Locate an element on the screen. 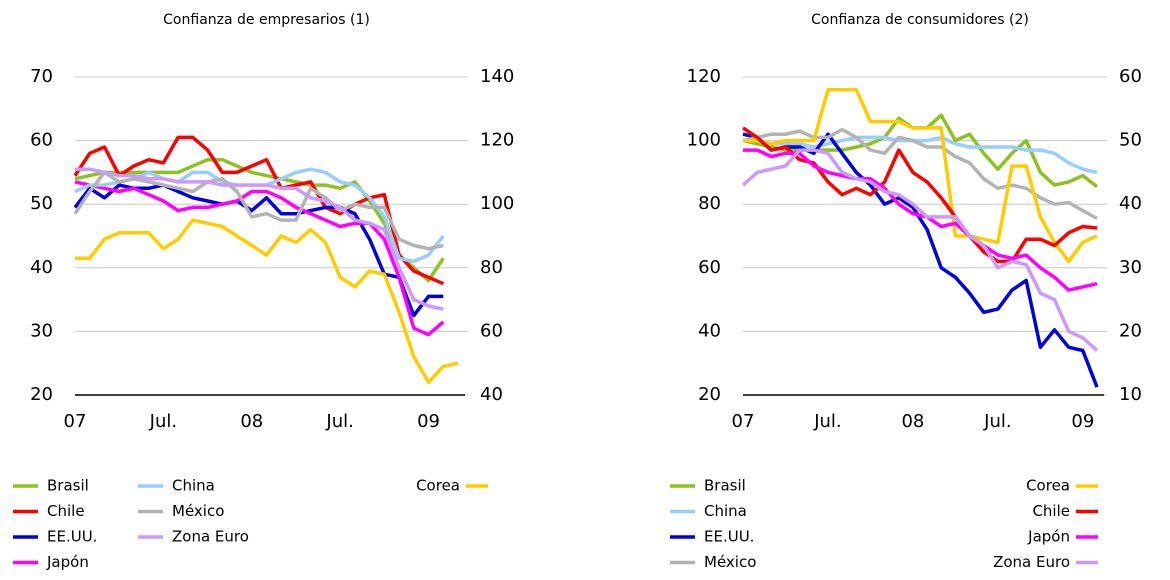 This screenshot has height=580, width=1170. y-tick-label: 30 is located at coordinates (41, 330).